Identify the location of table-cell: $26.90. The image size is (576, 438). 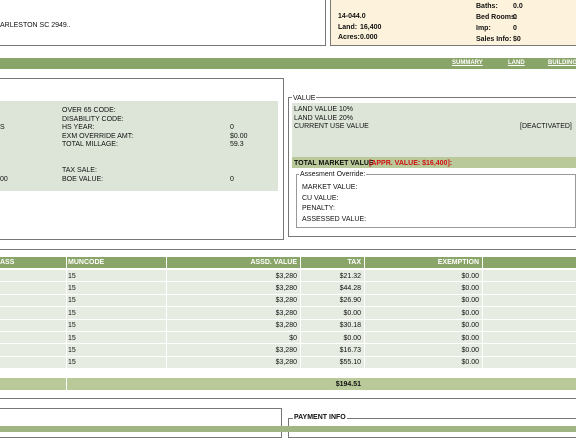
(350, 301).